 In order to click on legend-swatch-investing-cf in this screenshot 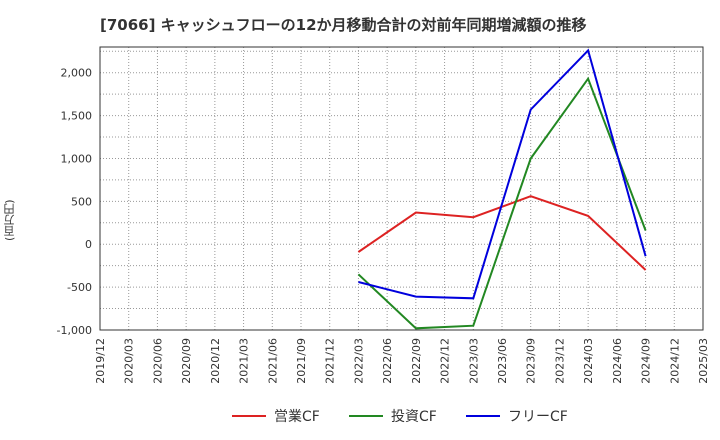, I will do `click(366, 416)`.